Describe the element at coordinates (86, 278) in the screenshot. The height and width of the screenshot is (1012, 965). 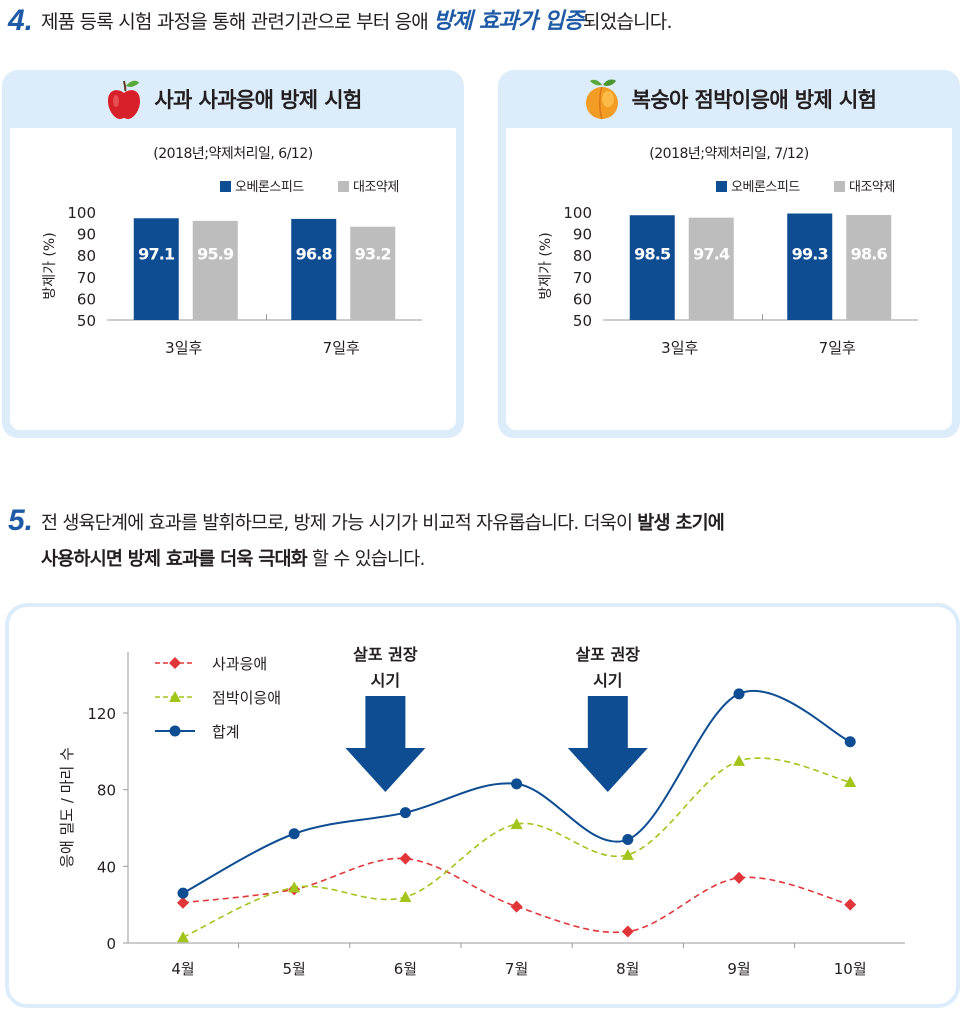
I see `apple-ytick-70: 70` at that location.